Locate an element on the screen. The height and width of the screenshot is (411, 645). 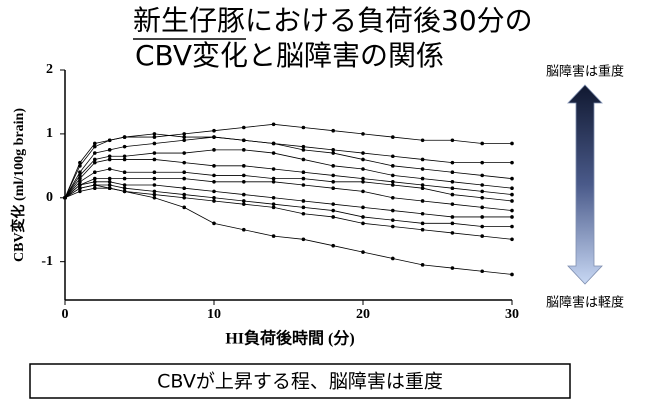
x-tick-label: 10 is located at coordinates (214, 314).